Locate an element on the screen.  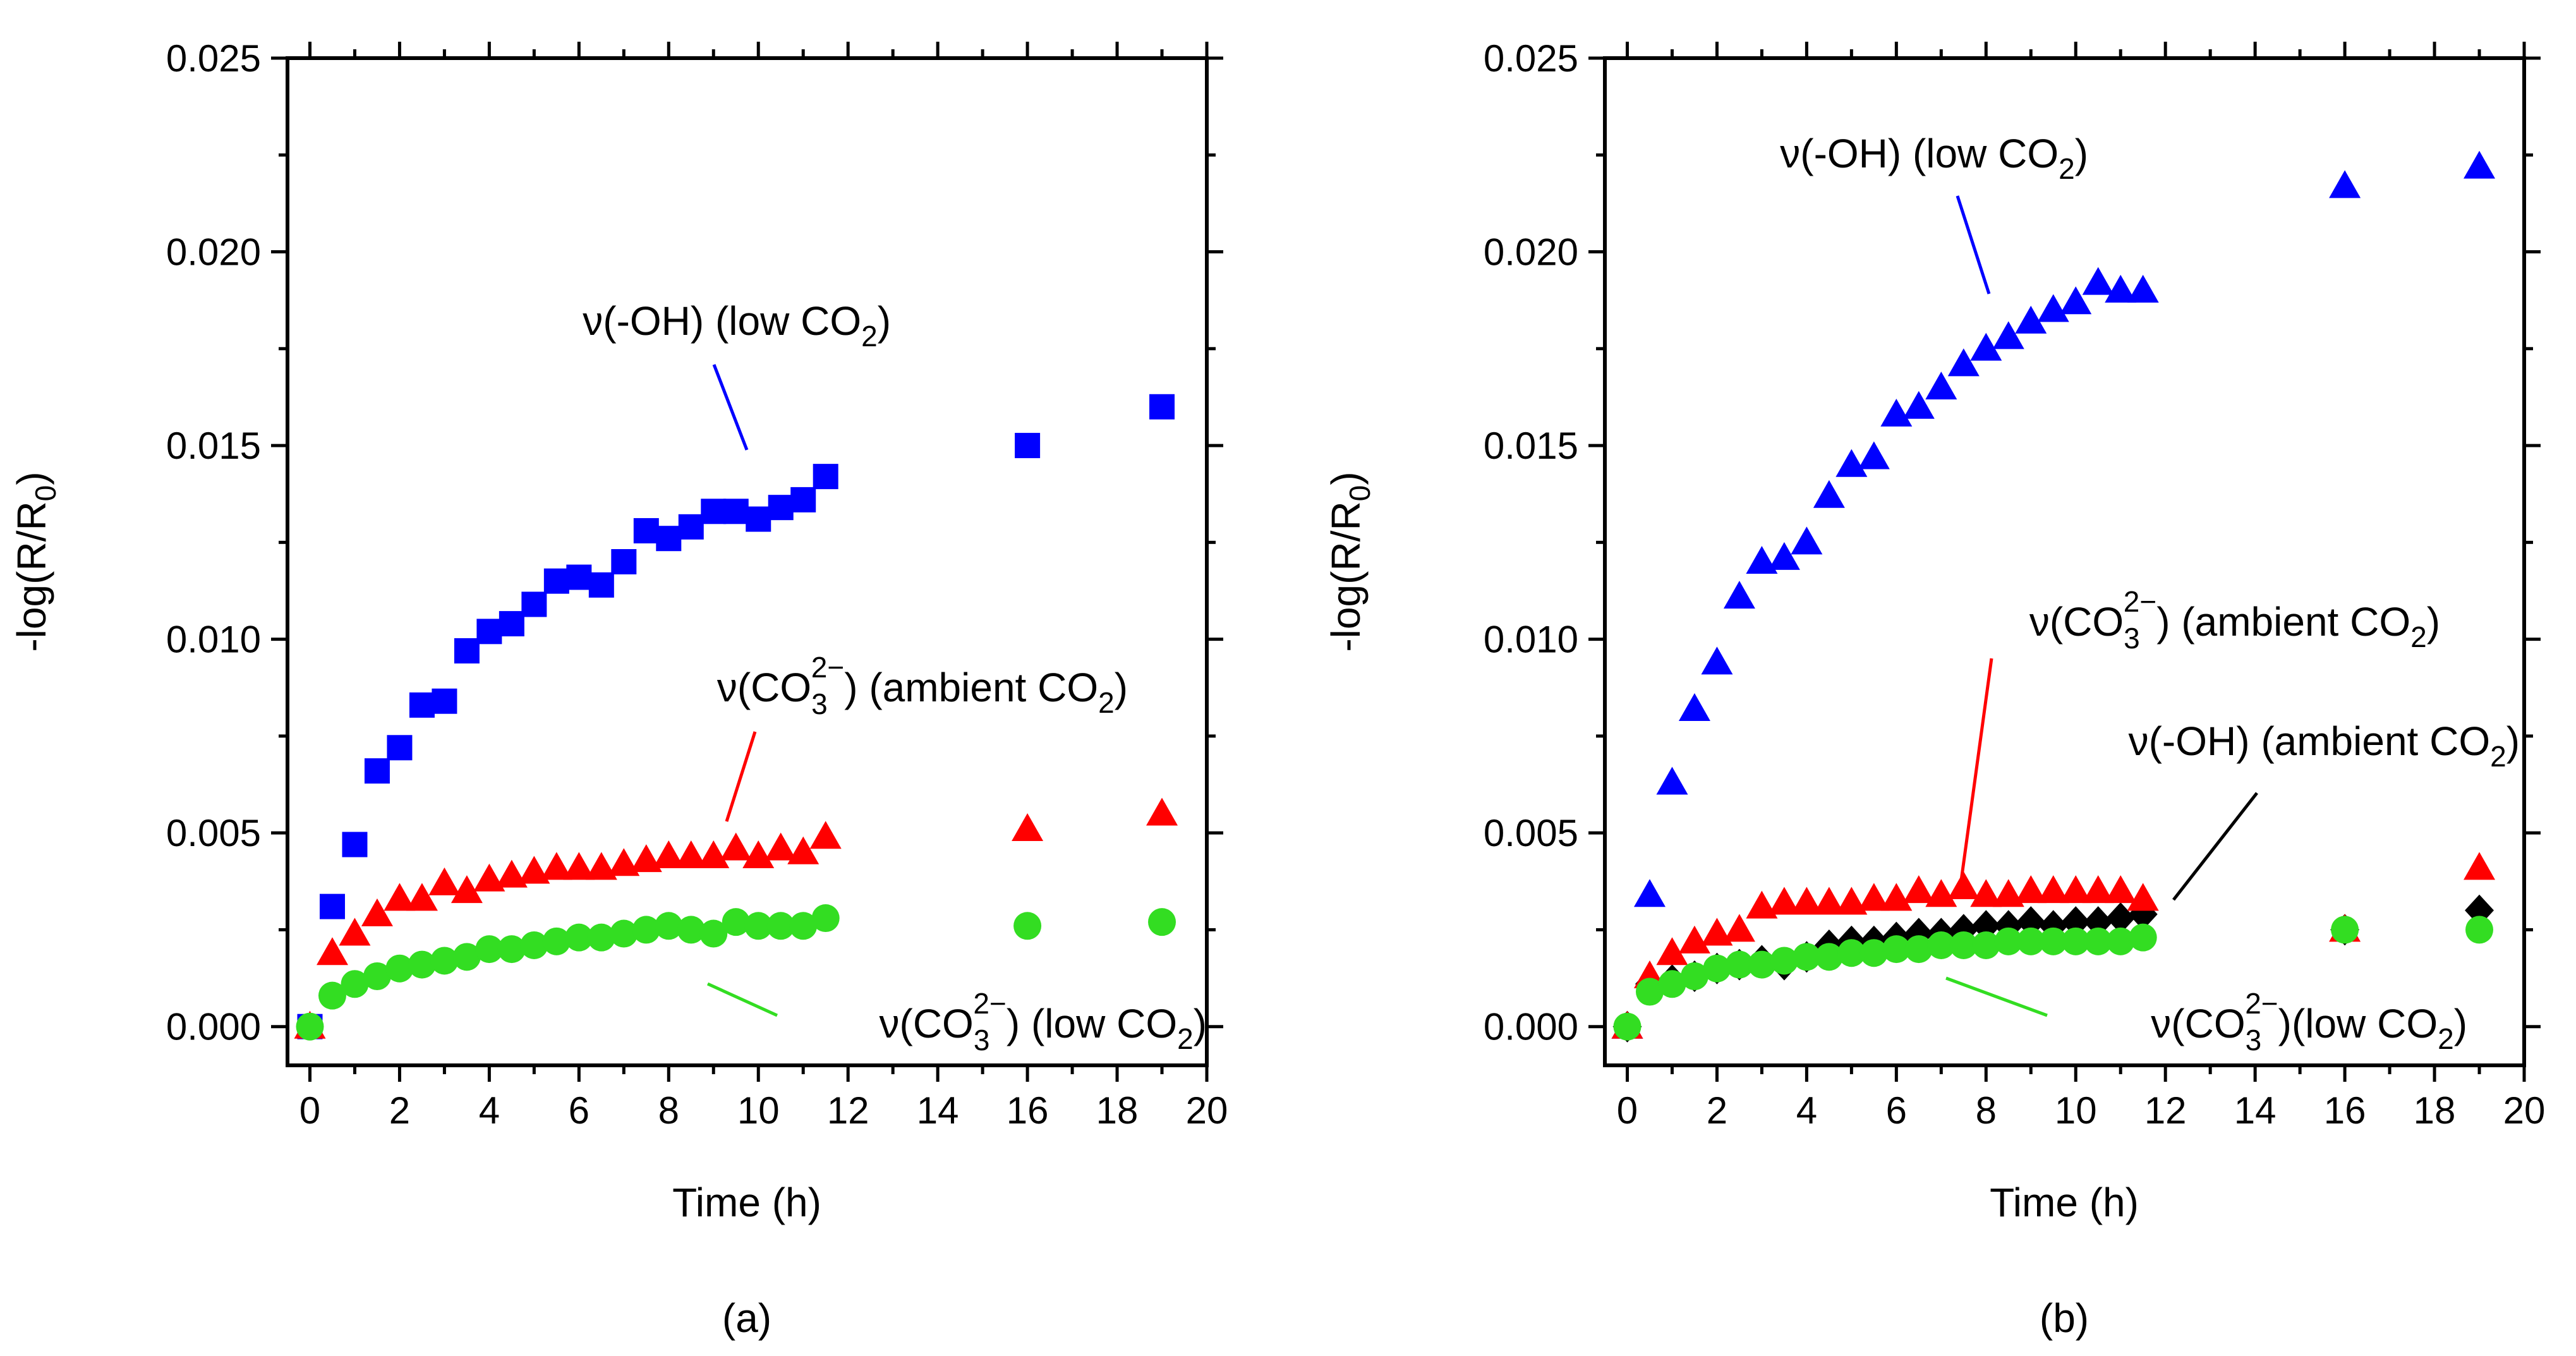
x-tick-label: 10 is located at coordinates (758, 1110).